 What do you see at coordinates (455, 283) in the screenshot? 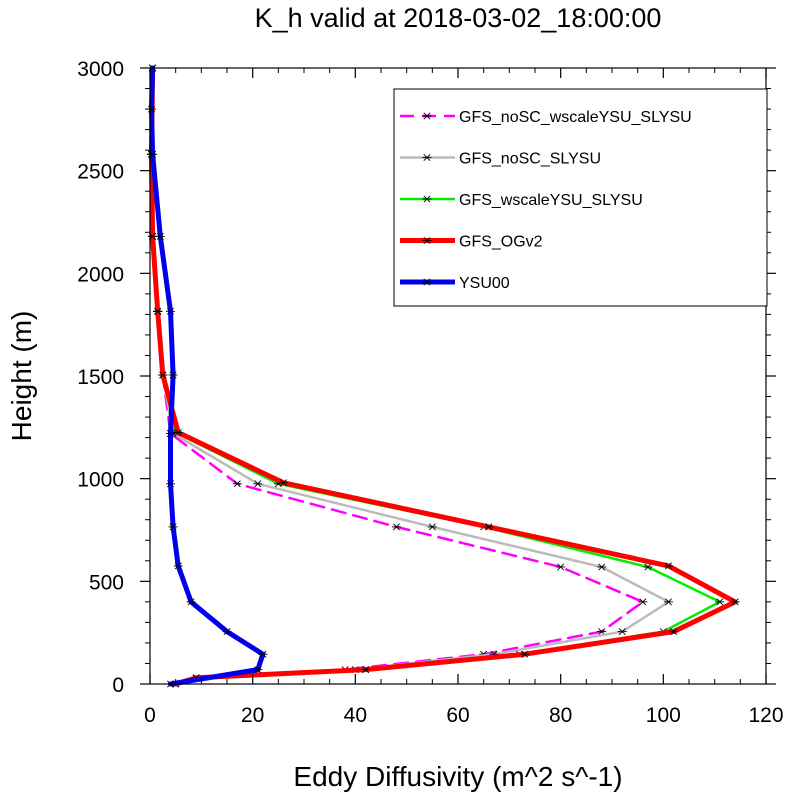
I see `legend-entry: YSU00` at bounding box center [455, 283].